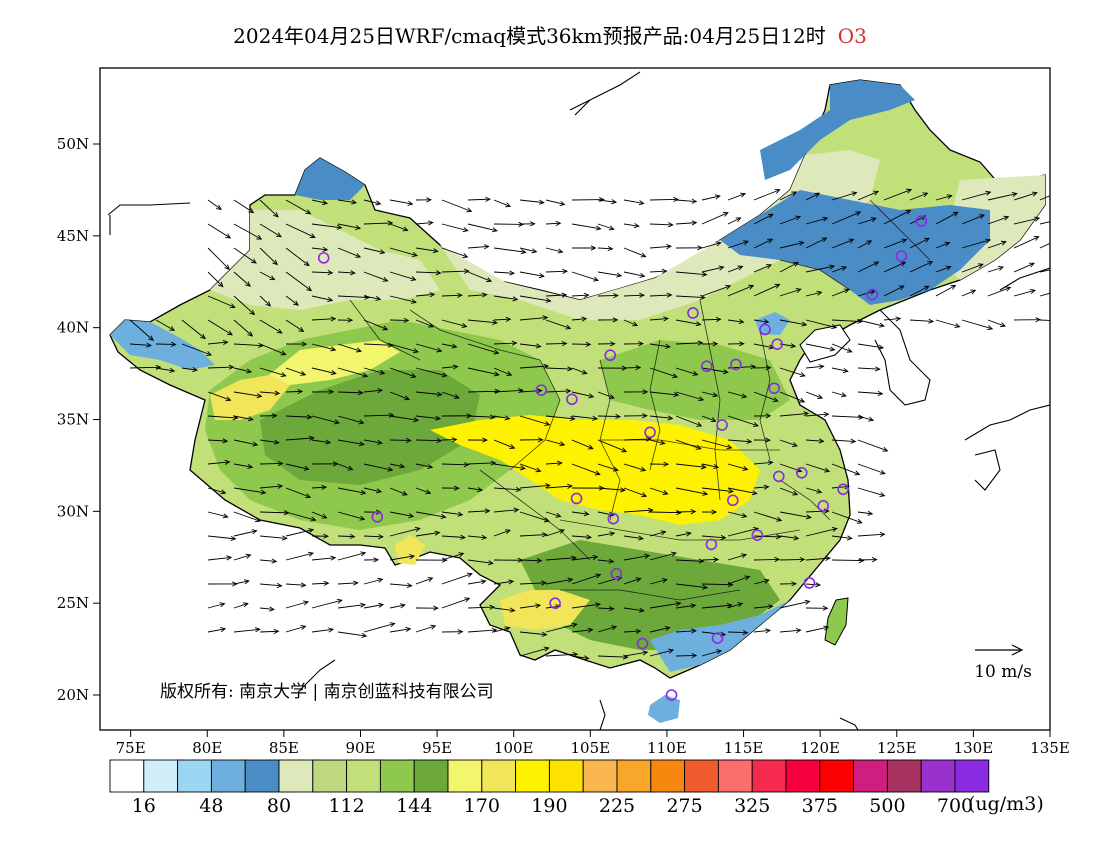 The image size is (1100, 850). What do you see at coordinates (897, 748) in the screenshot?
I see `lon-tick-label: 125E` at bounding box center [897, 748].